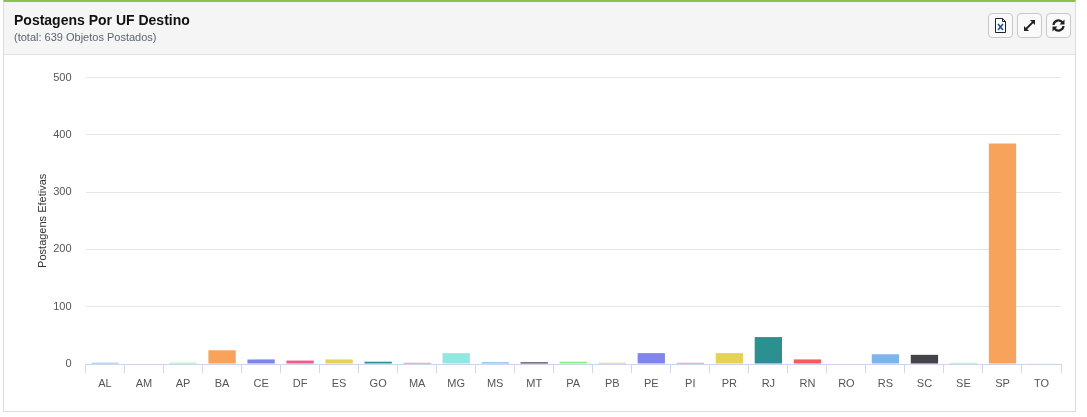 This screenshot has height=417, width=1087. What do you see at coordinates (885, 382) in the screenshot?
I see `x-tick-label: RS` at bounding box center [885, 382].